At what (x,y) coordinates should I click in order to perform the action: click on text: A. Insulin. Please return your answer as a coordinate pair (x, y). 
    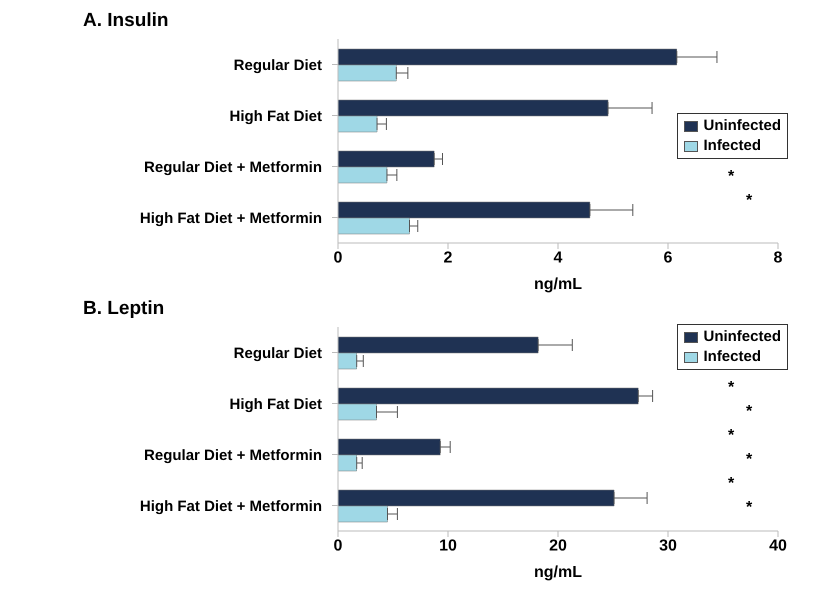
    Looking at the image, I should click on (125, 21).